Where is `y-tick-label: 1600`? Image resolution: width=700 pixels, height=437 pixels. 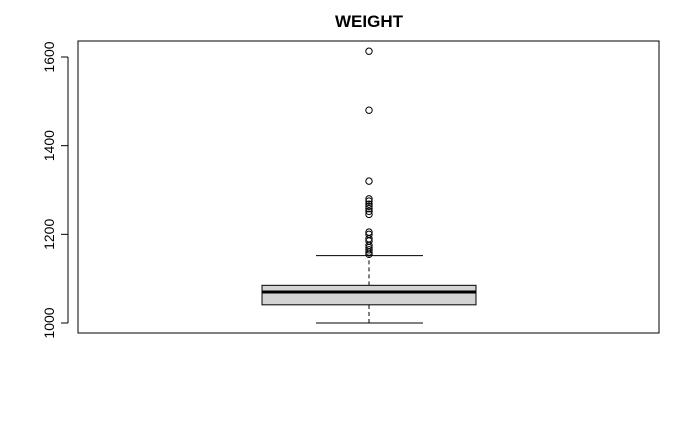 y-tick-label: 1600 is located at coordinates (49, 56).